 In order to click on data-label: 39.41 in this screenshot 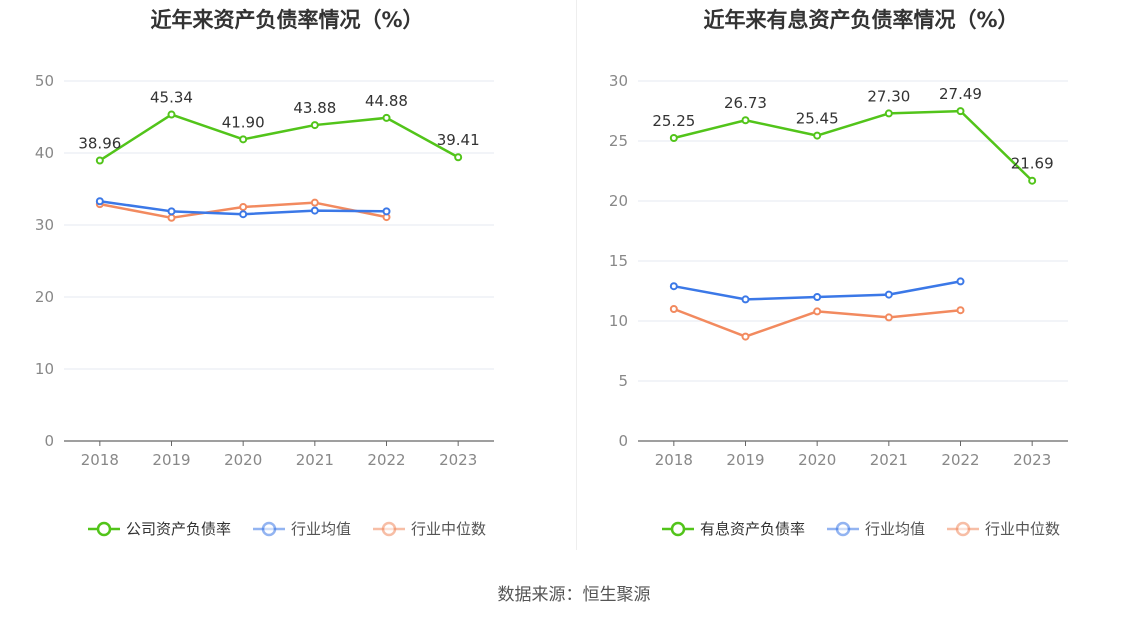, I will do `click(458, 140)`.